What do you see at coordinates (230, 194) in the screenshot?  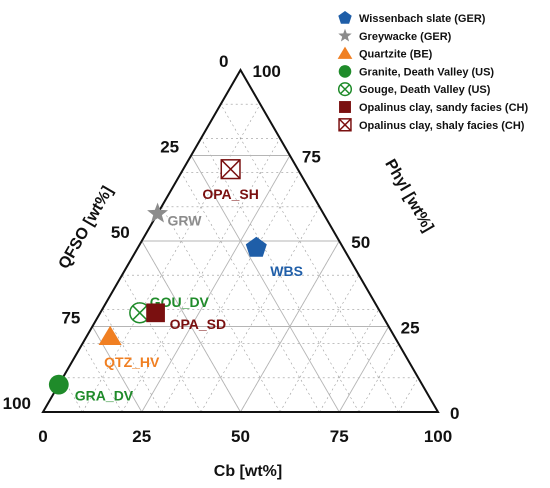 I see `point-label: OPA_SH` at bounding box center [230, 194].